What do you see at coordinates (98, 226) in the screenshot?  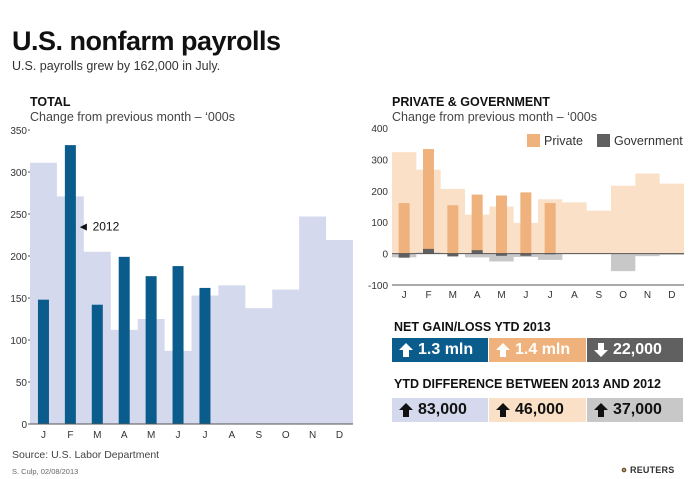 I see `total-annotation-2012: ◄ 2012` at bounding box center [98, 226].